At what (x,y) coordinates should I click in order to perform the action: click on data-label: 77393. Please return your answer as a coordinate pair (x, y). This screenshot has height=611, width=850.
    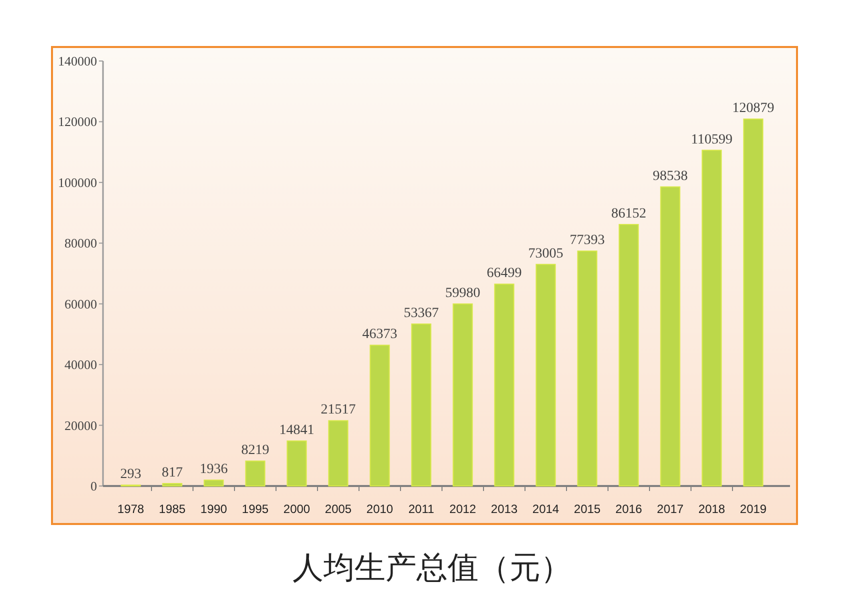
    Looking at the image, I should click on (587, 240).